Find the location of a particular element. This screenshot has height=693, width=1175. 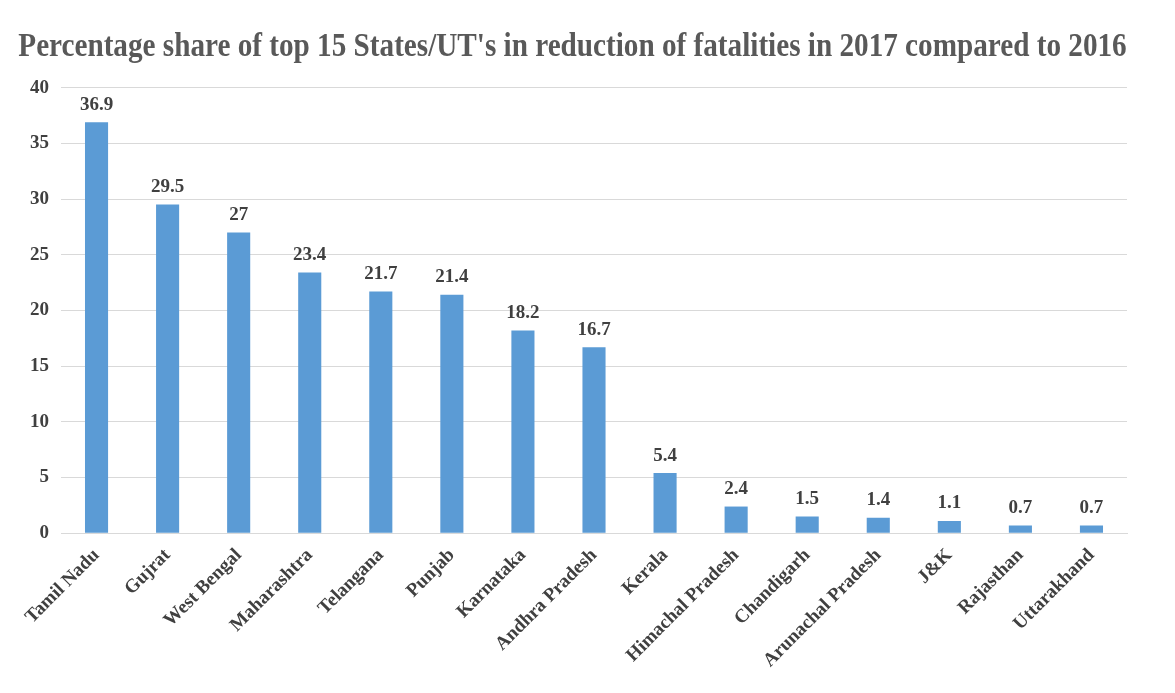

data-label: 21.4 is located at coordinates (452, 276).